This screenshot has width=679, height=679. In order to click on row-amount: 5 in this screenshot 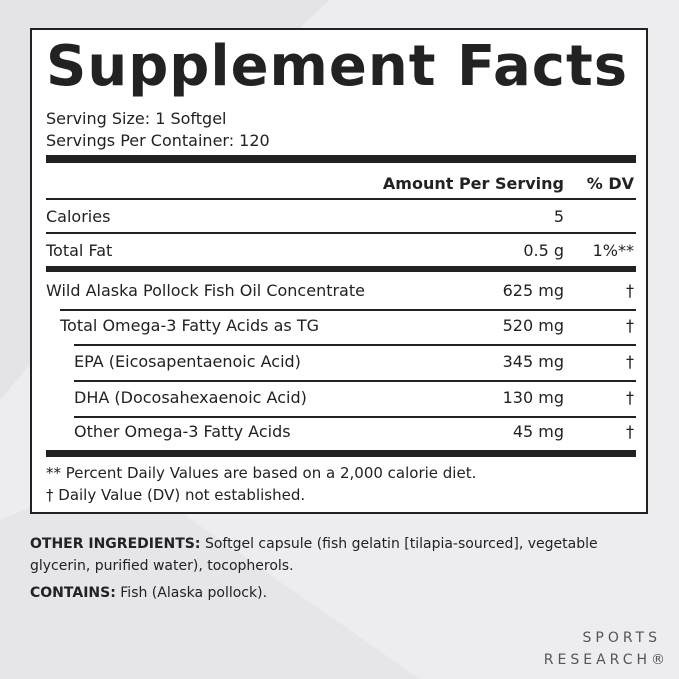, I will do `click(558, 216)`.